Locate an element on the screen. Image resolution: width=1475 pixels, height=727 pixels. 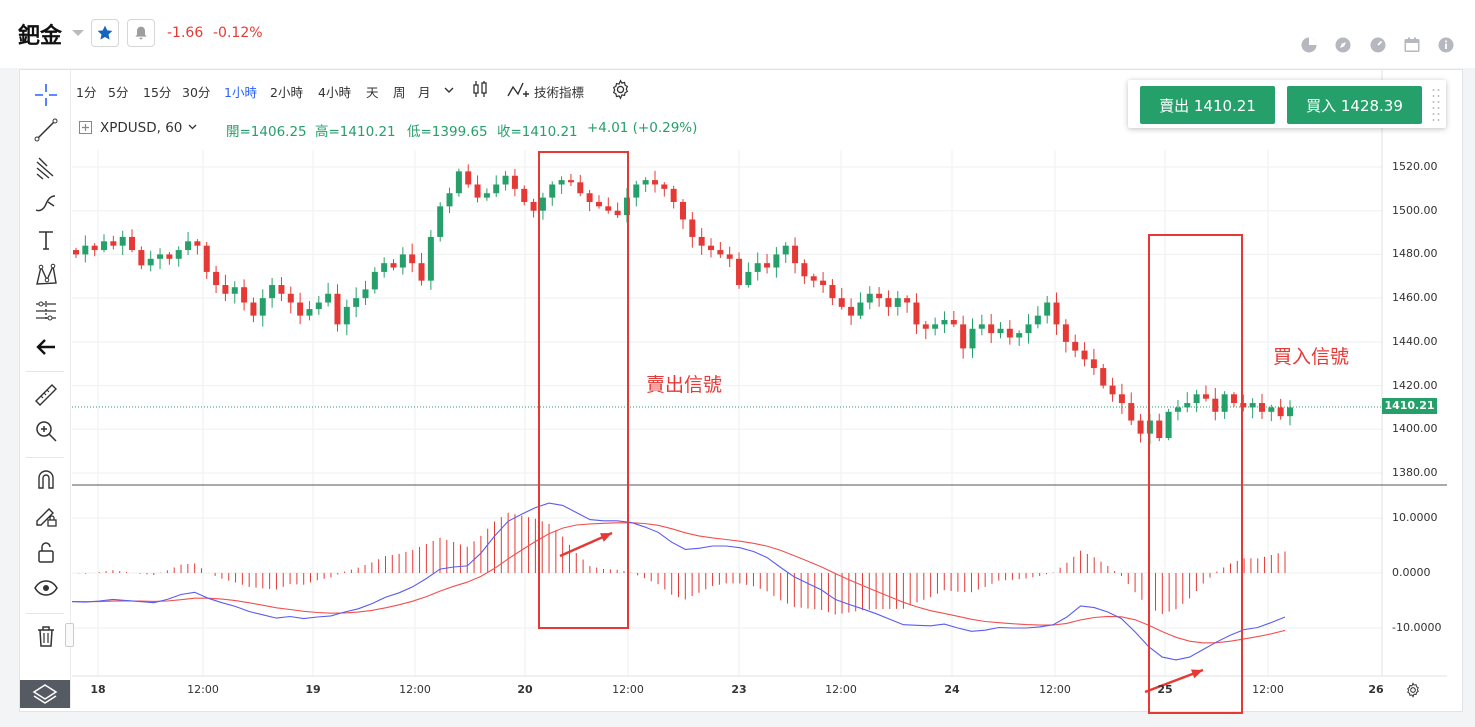
time-axis-label: 12:00 is located at coordinates (628, 689).